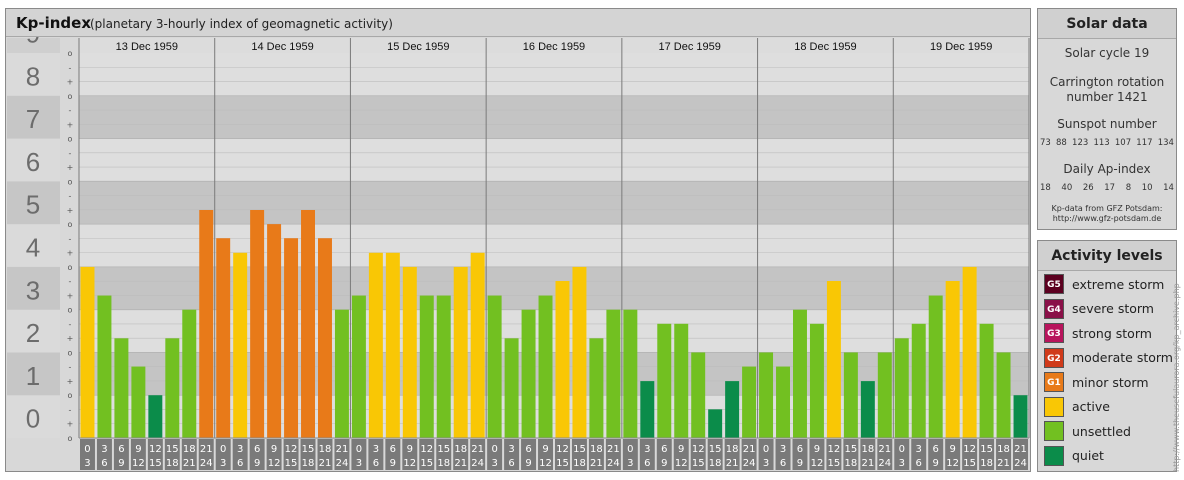  Describe the element at coordinates (1112, 333) in the screenshot. I see `legend-label: strong storm` at that location.